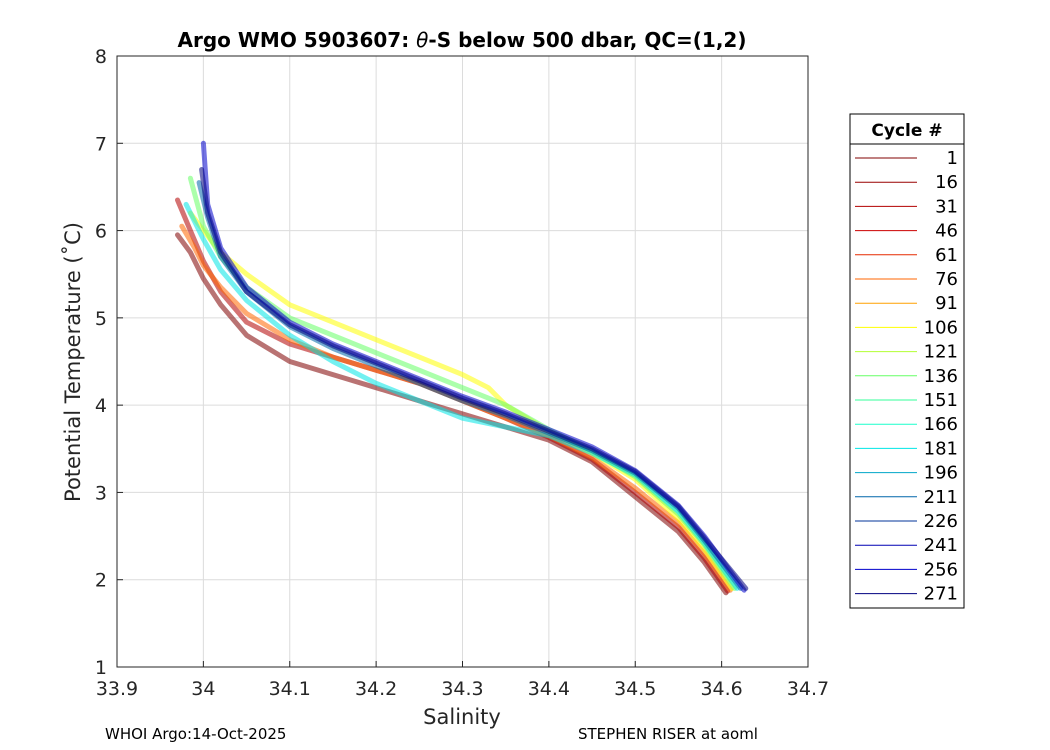 The width and height of the screenshot is (1050, 750). I want to click on legend-label: 121, so click(941, 352).